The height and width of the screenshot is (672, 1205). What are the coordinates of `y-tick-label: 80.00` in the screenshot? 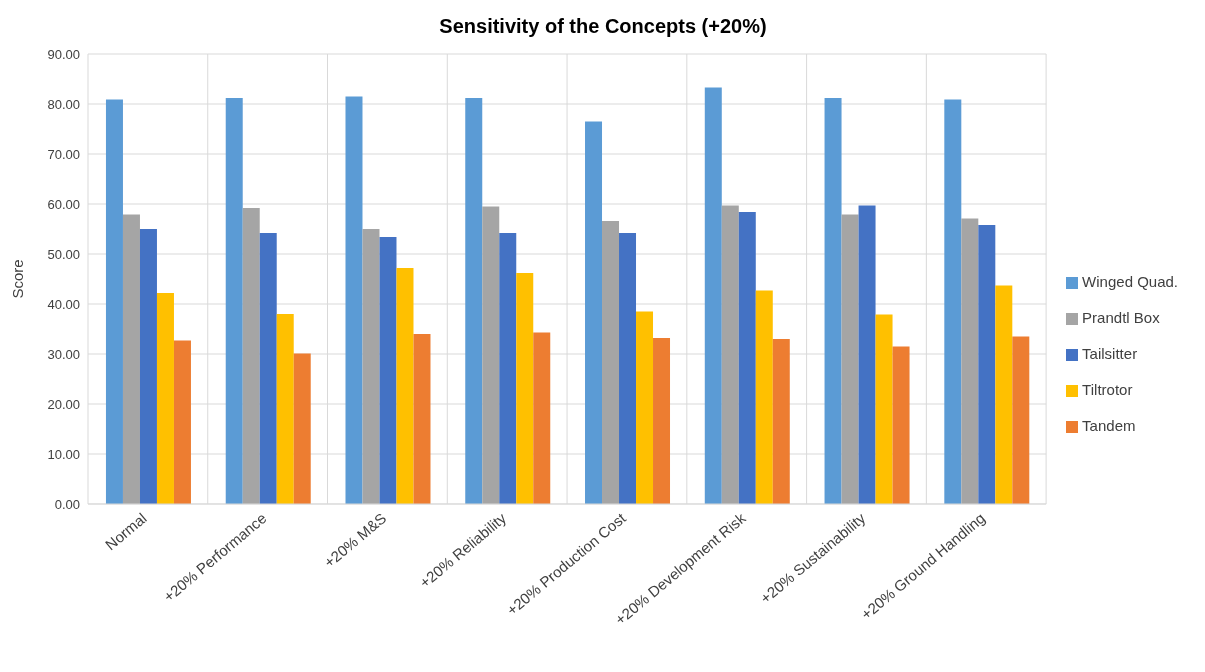 It's located at (63, 104).